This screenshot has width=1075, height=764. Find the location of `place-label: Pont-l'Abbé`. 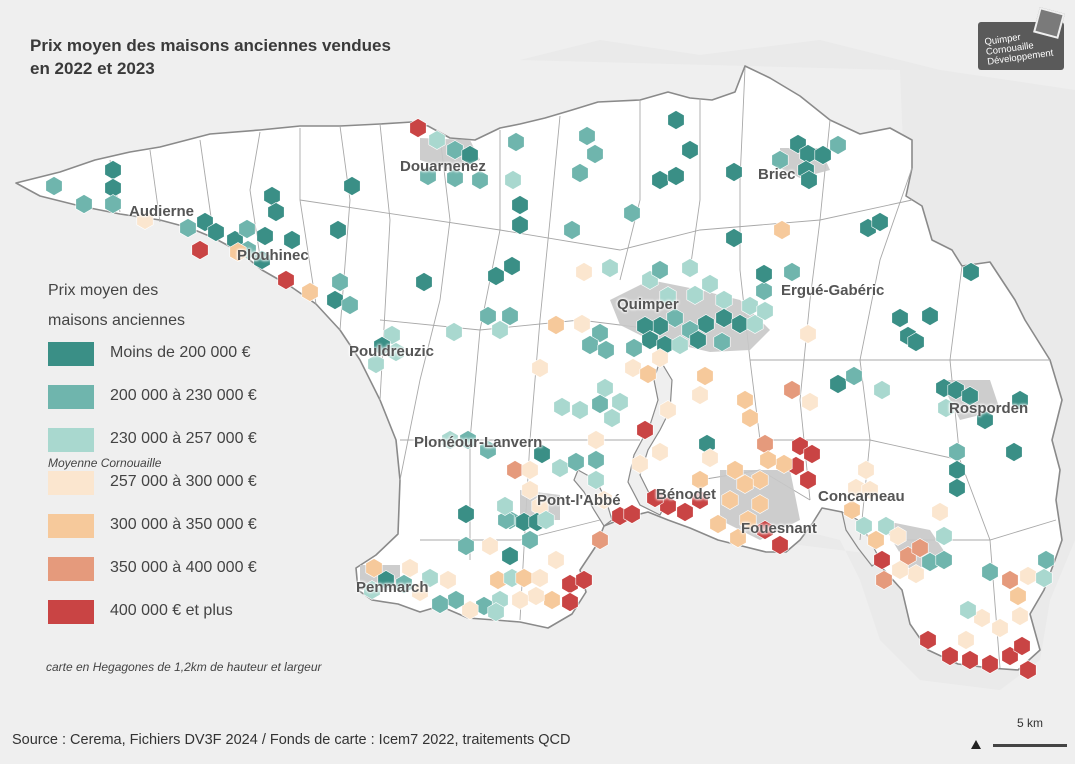

place-label: Pont-l'Abbé is located at coordinates (579, 500).